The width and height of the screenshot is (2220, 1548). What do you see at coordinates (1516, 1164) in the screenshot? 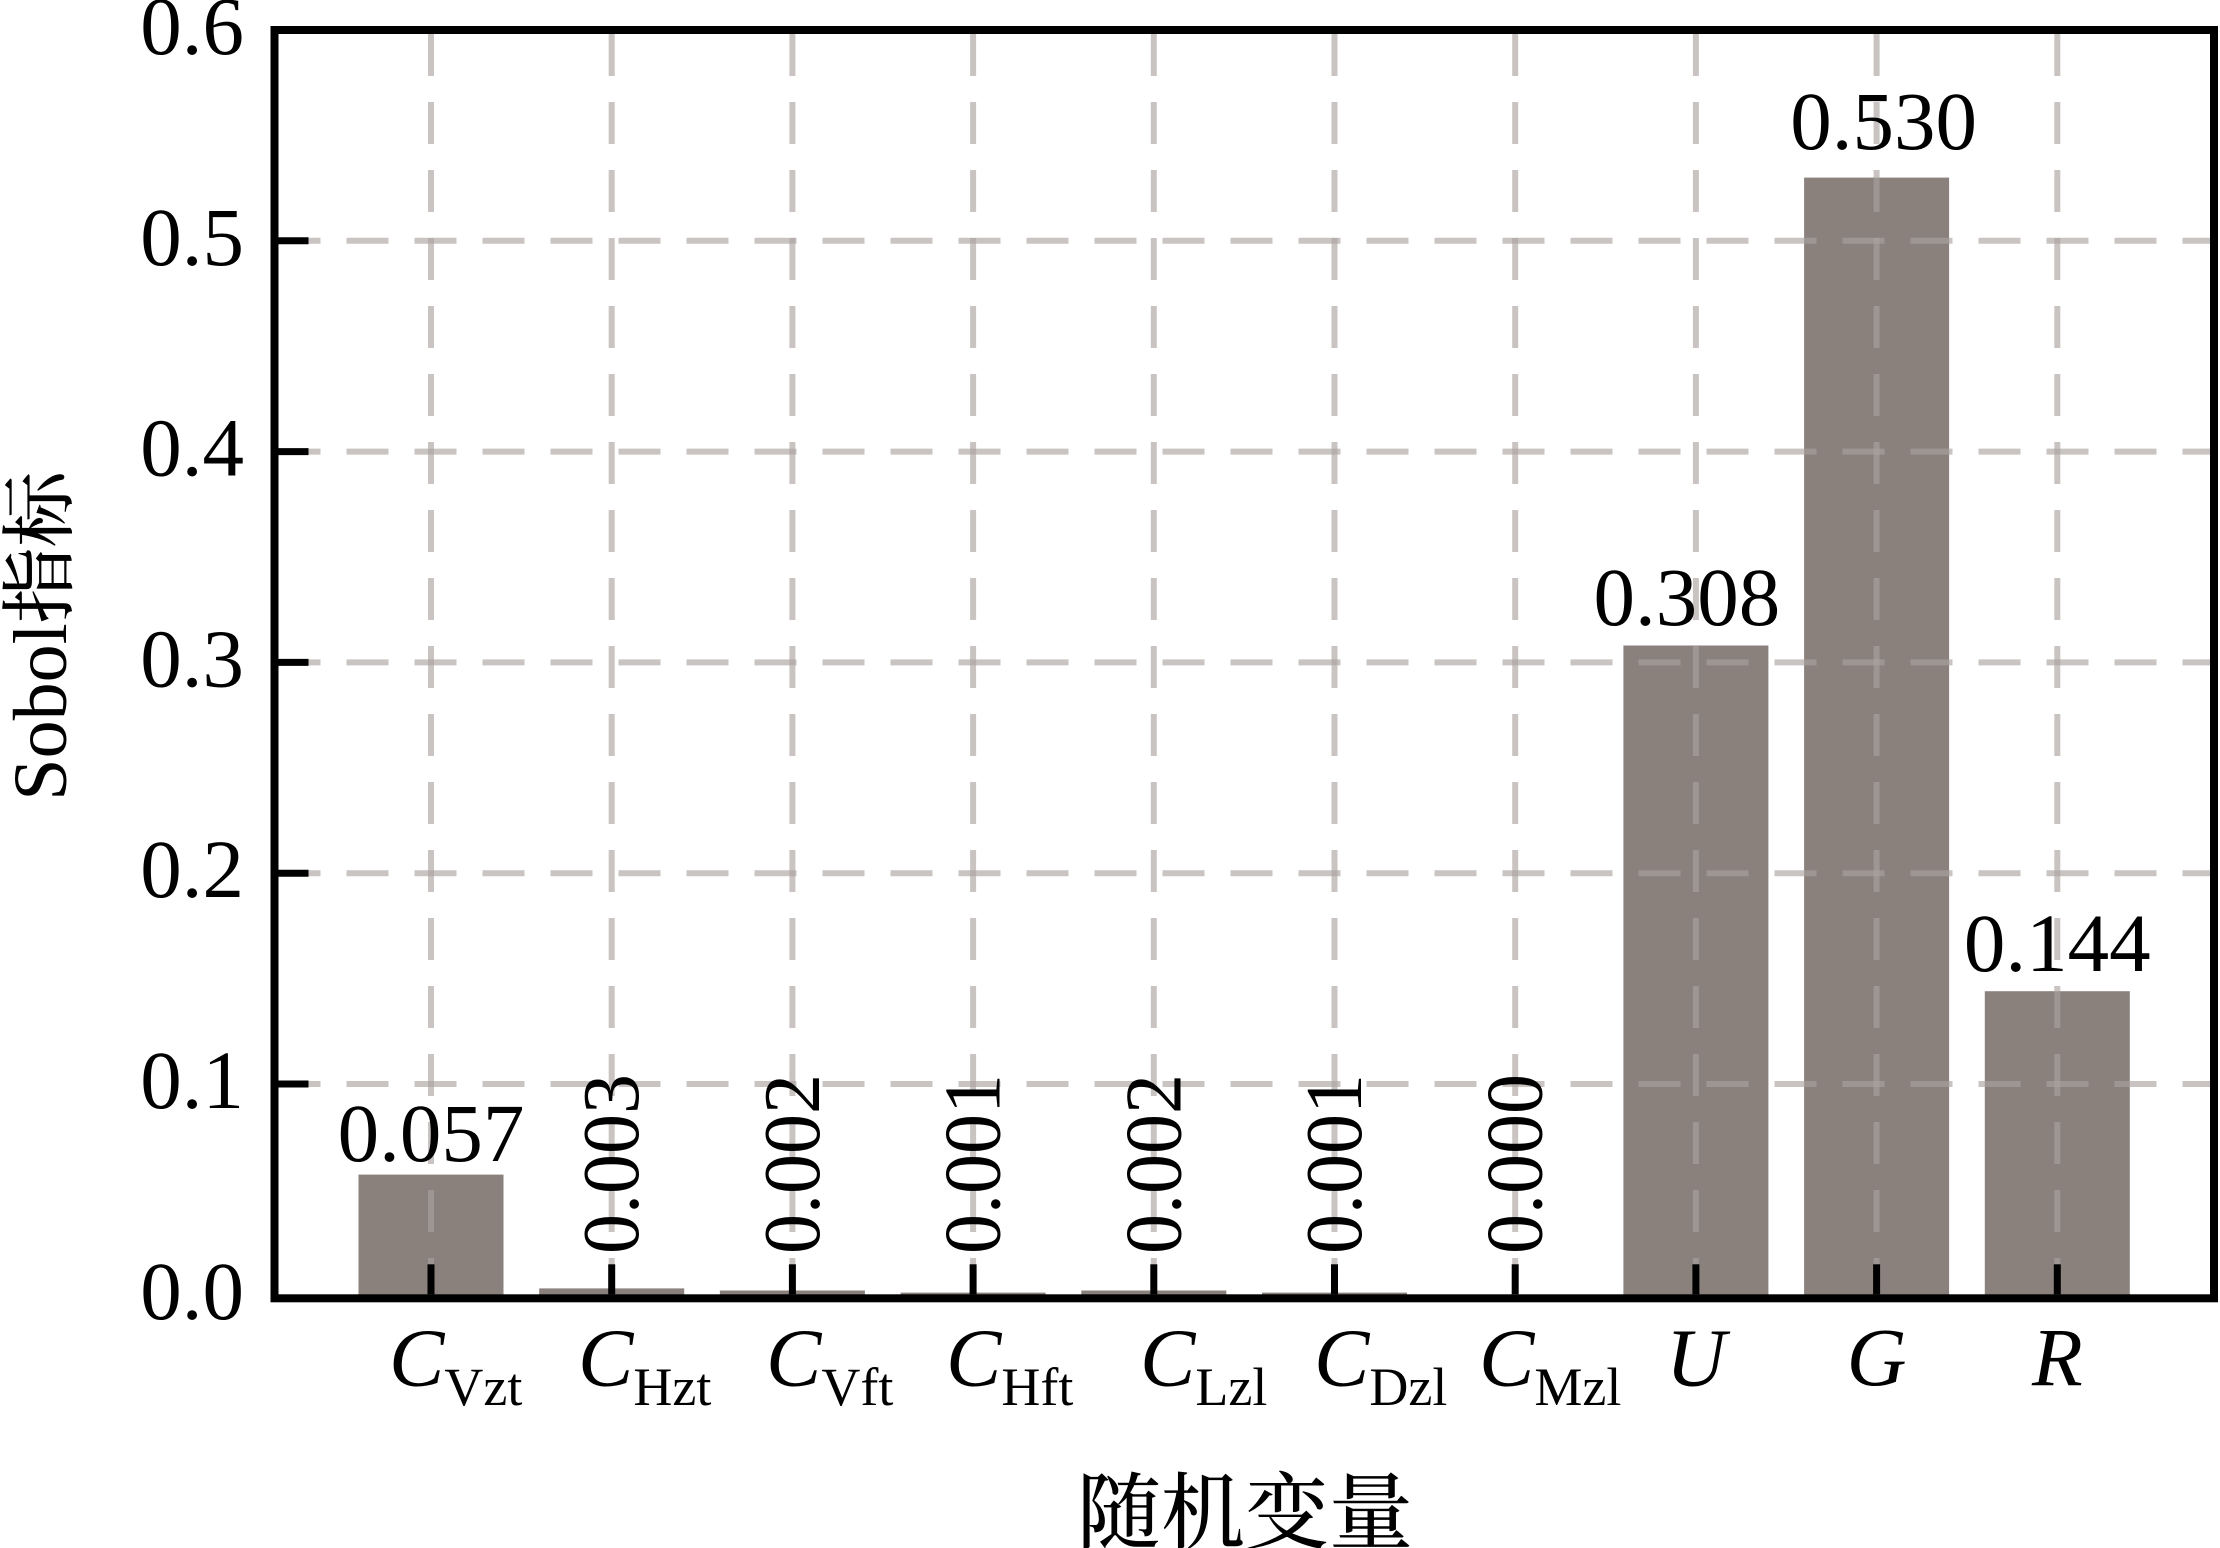
I see `svg-text: 0.000` at bounding box center [1516, 1164].